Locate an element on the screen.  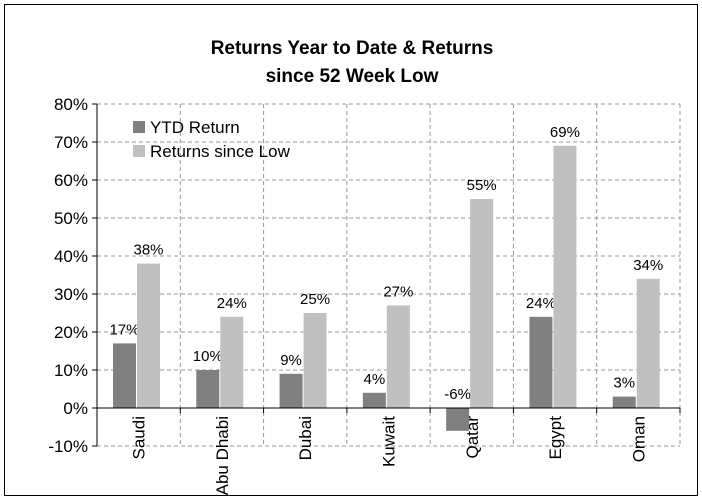
chart-title: since 52 Week Low is located at coordinates (352, 76).